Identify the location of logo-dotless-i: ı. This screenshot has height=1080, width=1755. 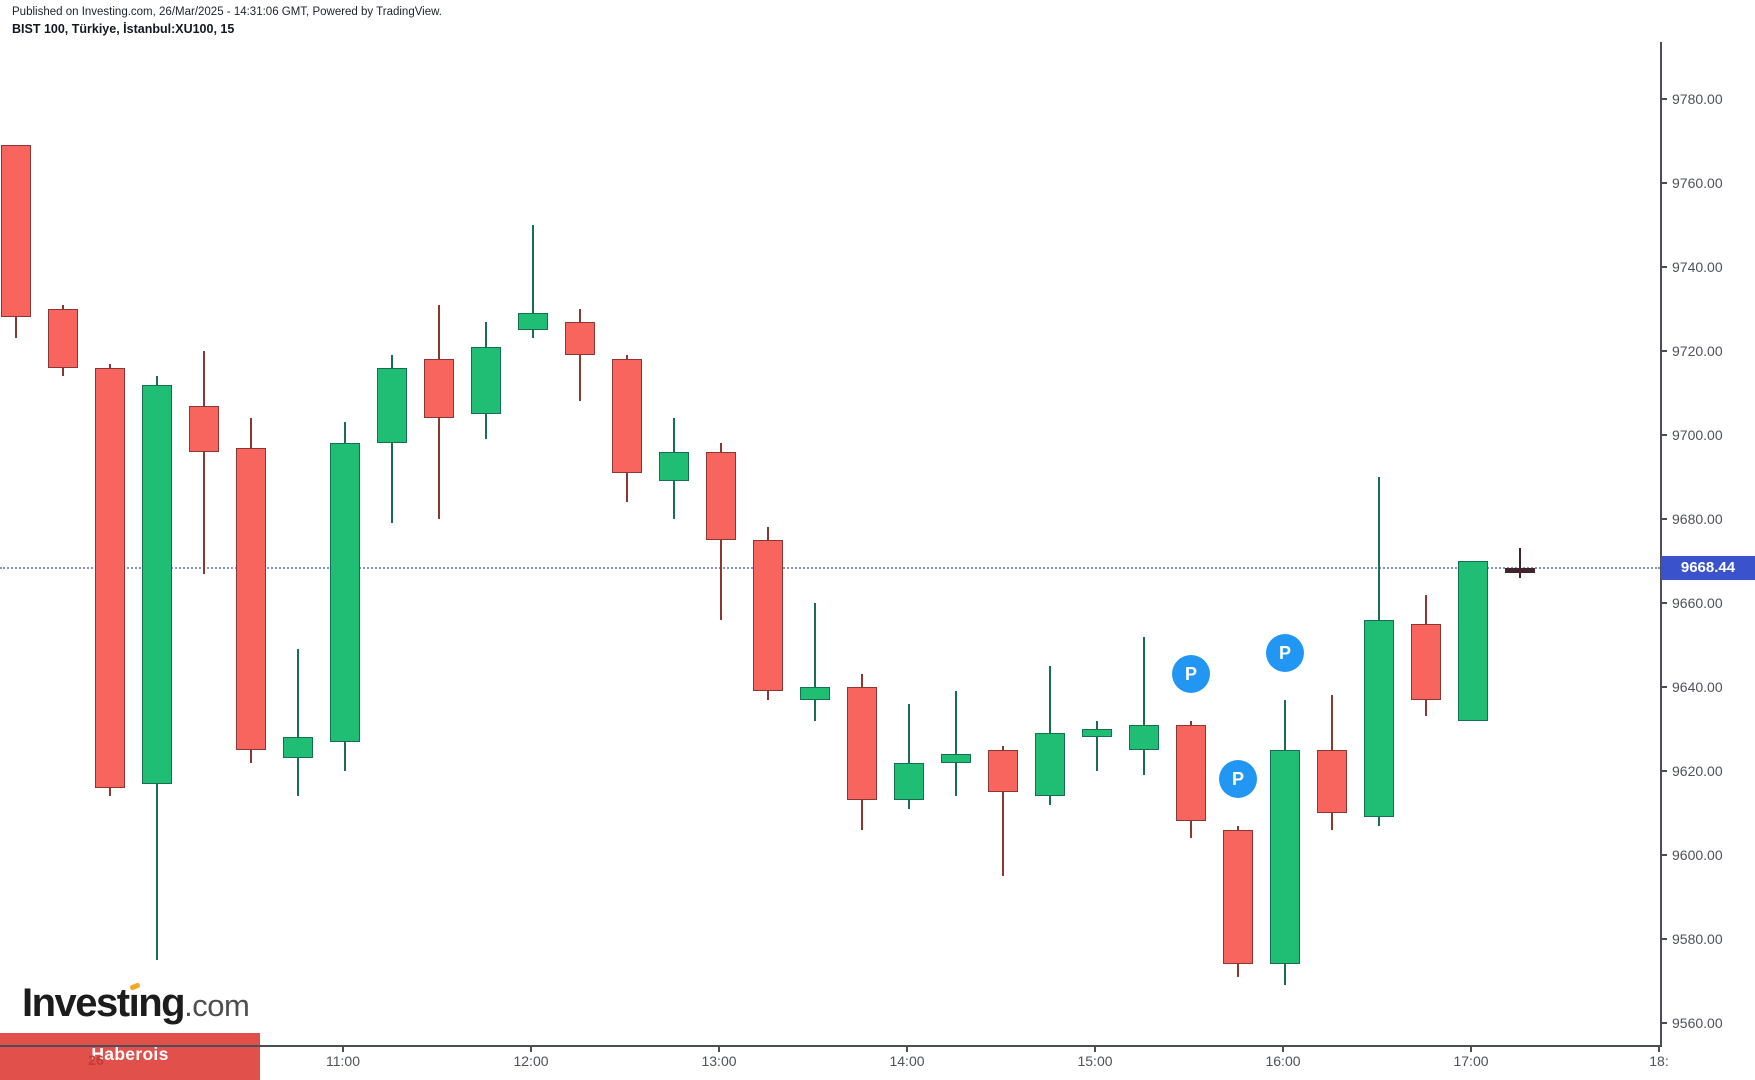
(134, 1003).